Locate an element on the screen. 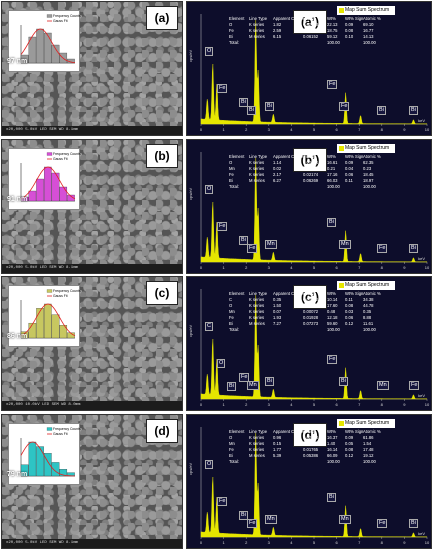 The image size is (433, 550). table-cell: 44.78 is located at coordinates (368, 305).